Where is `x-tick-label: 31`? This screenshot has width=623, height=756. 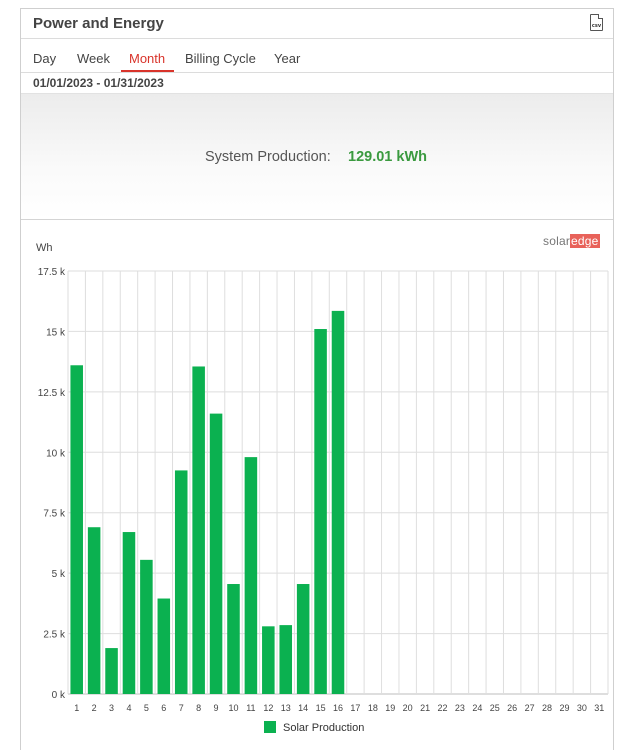 x-tick-label: 31 is located at coordinates (599, 708).